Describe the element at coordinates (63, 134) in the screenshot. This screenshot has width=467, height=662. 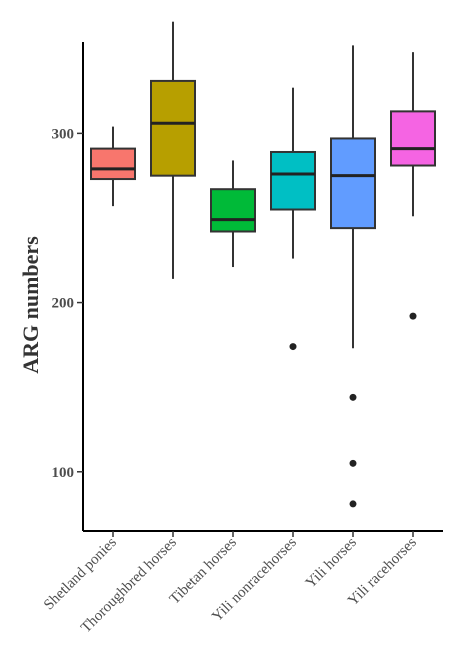
I see `y-tick-label: 300` at that location.